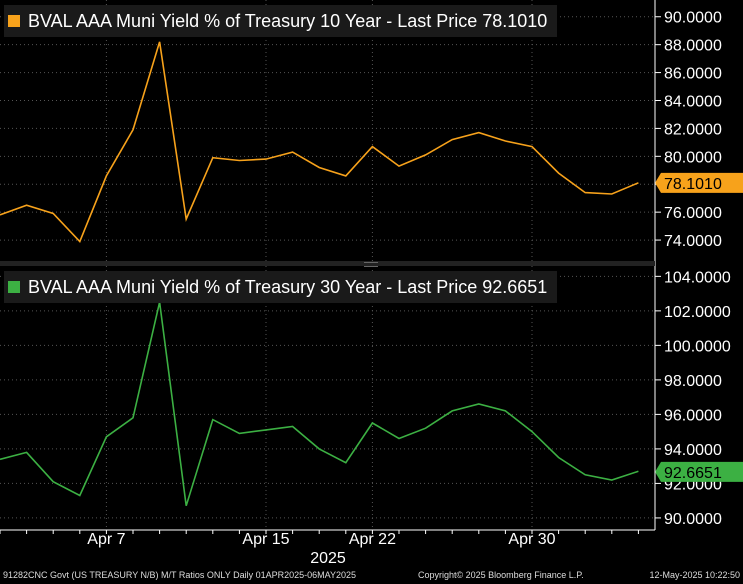  What do you see at coordinates (372, 539) in the screenshot?
I see `x-tick-label-2: Apr 22` at bounding box center [372, 539].